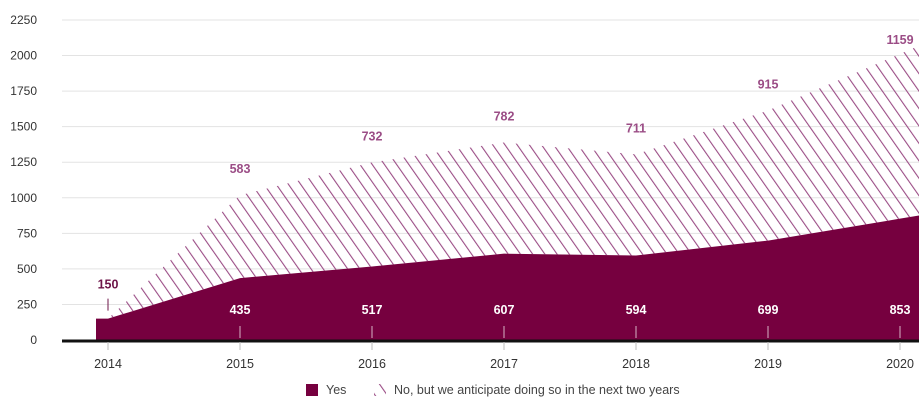 The width and height of the screenshot is (919, 398). I want to click on yes-value-label: 607, so click(504, 310).